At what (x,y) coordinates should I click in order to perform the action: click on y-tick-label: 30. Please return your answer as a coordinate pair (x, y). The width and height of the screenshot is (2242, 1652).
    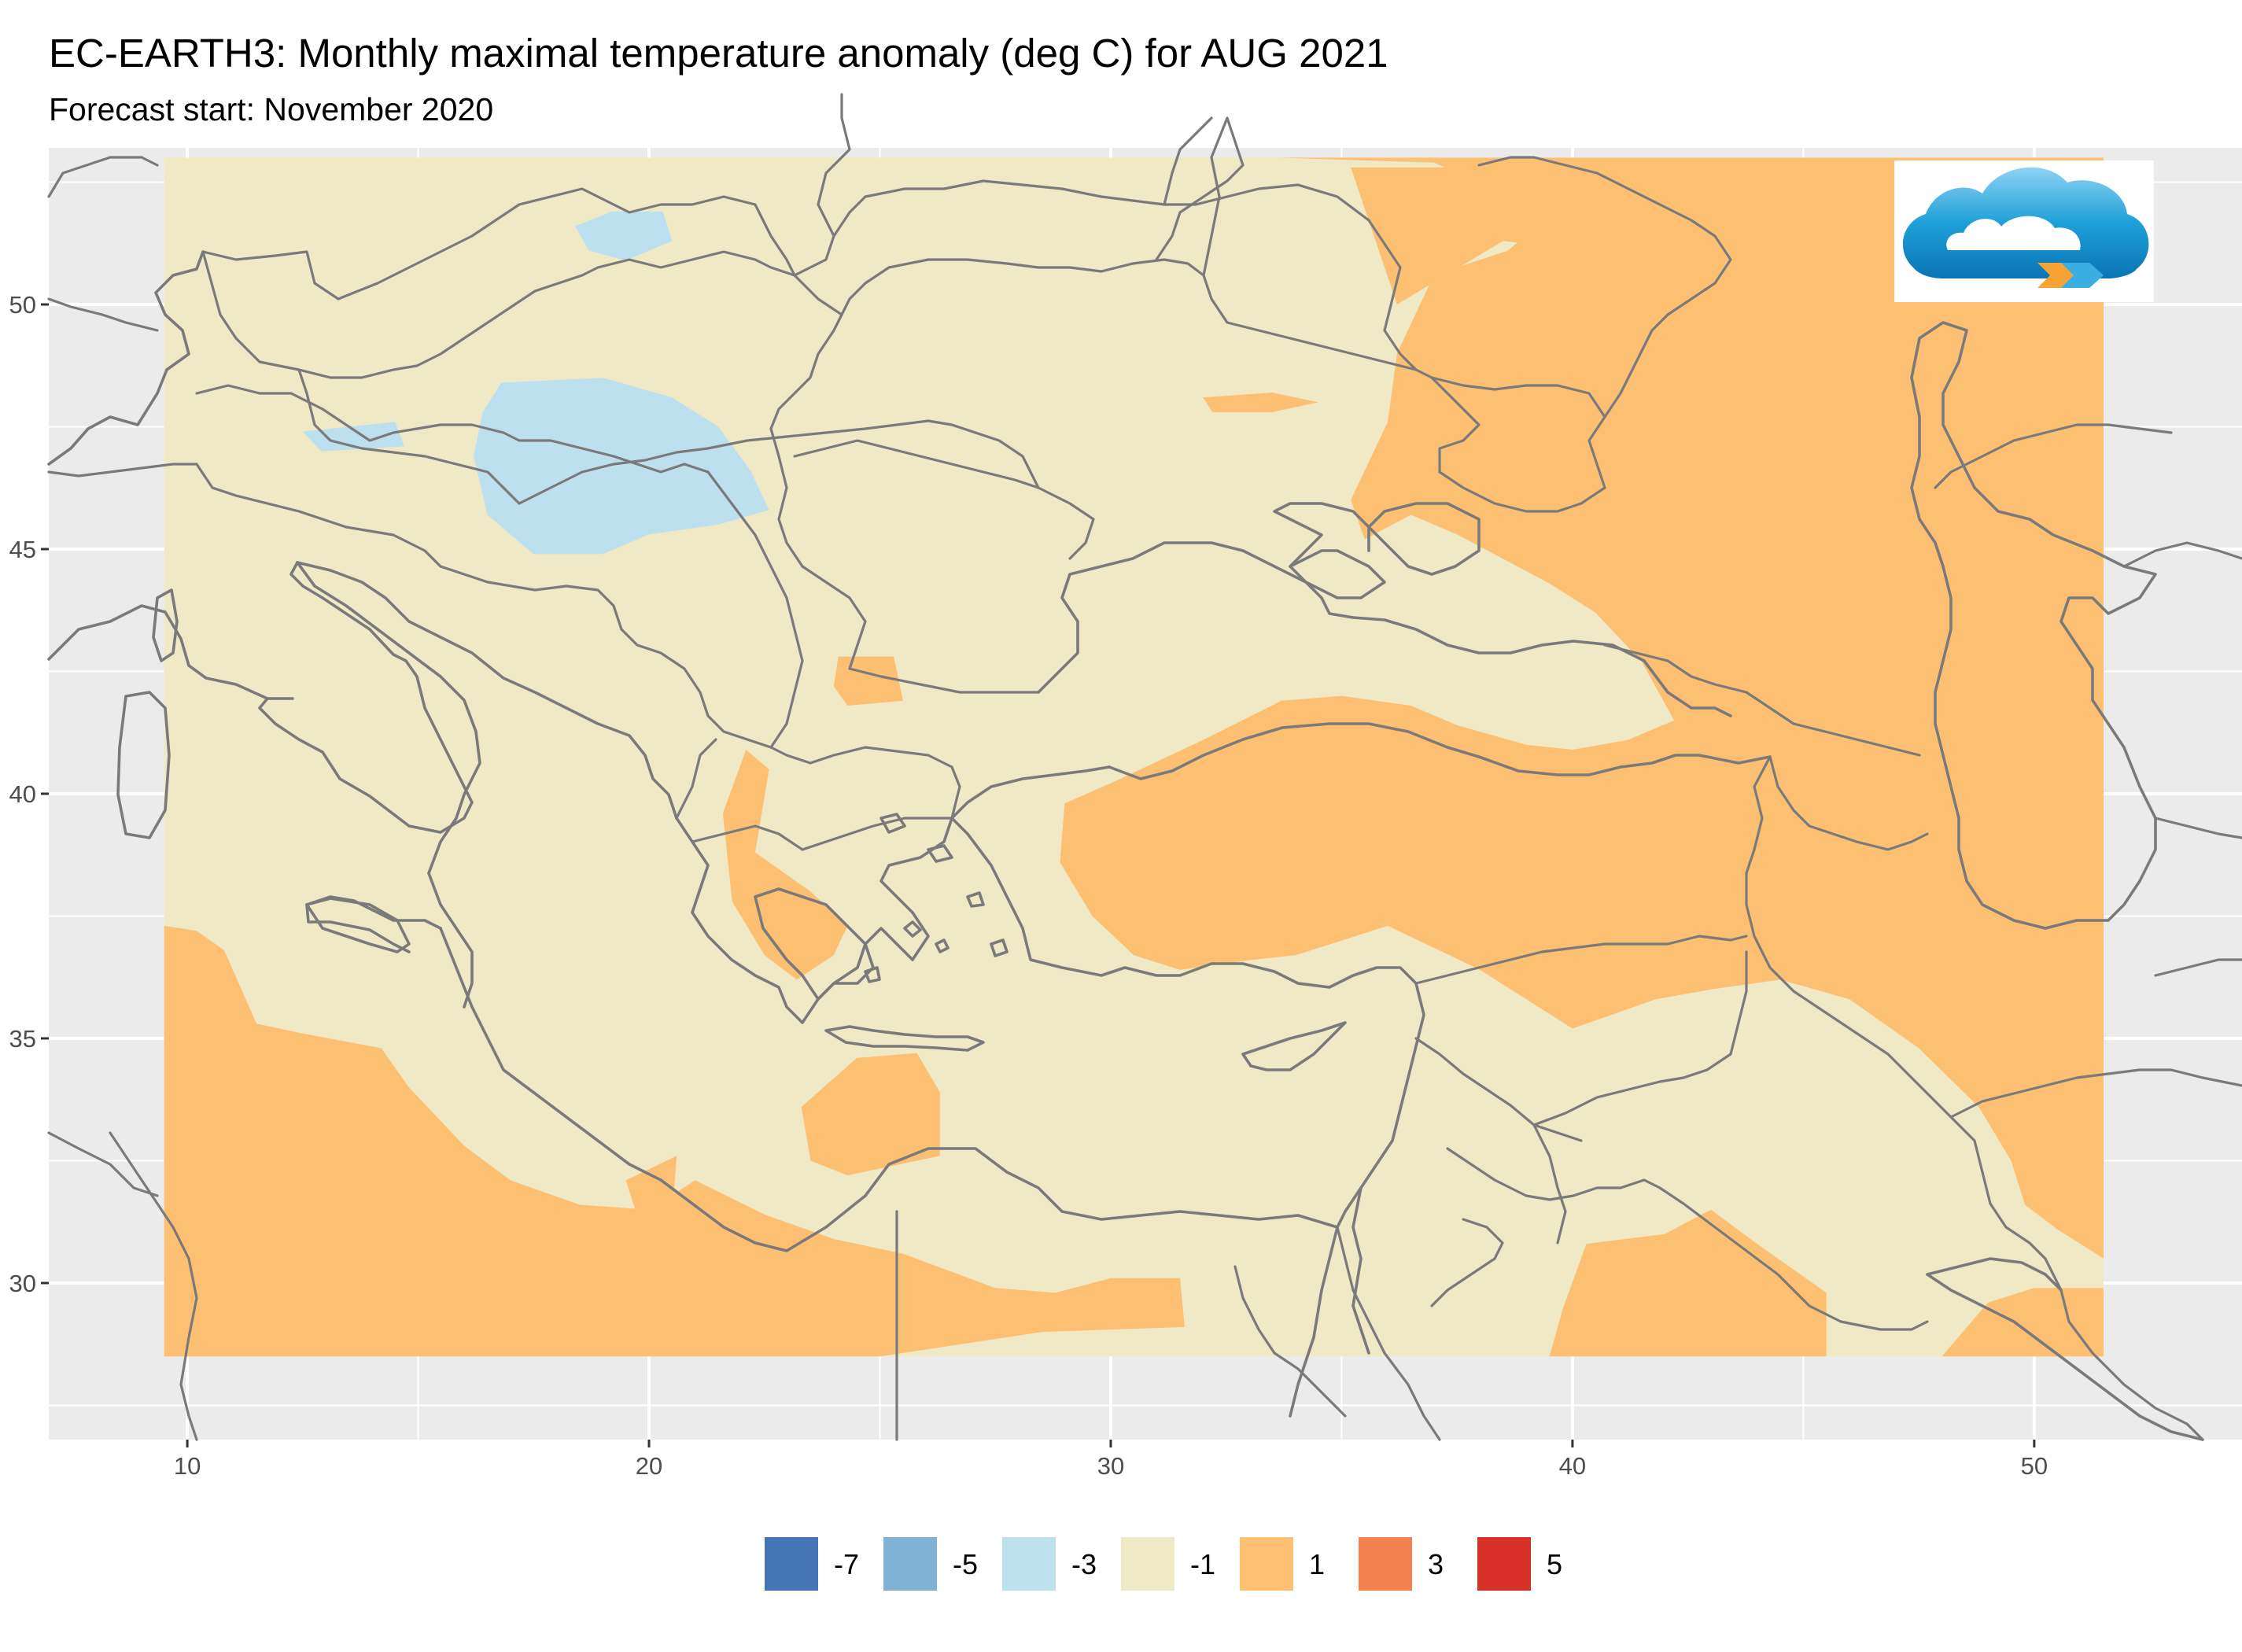
    Looking at the image, I should click on (22, 1283).